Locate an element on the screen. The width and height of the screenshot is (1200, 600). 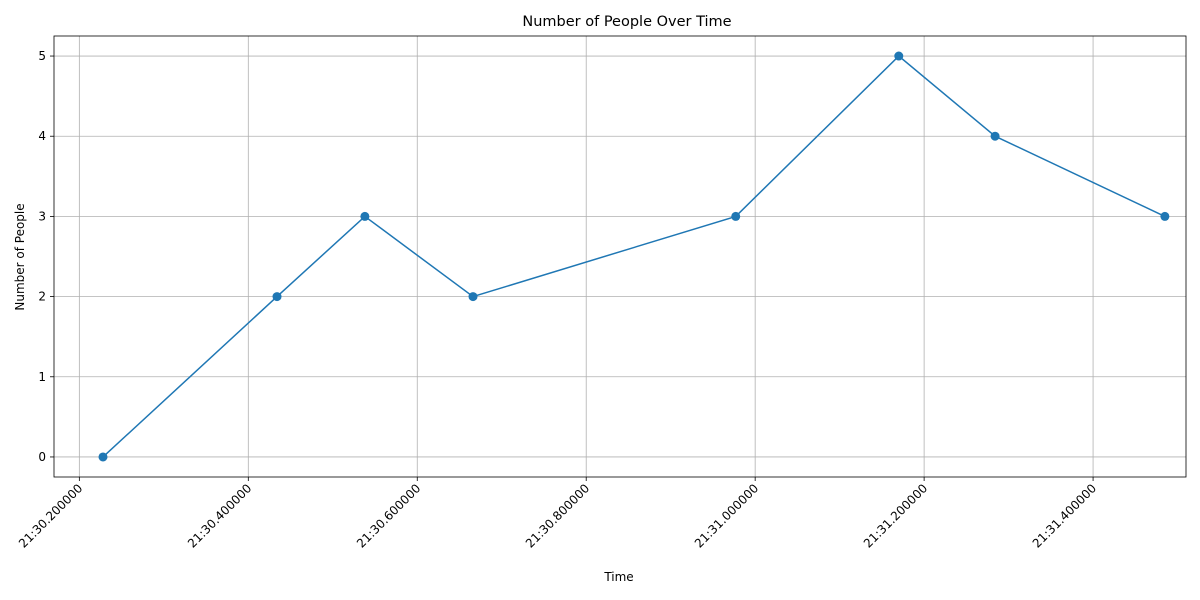
y-tick-label: 4 is located at coordinates (42, 136).